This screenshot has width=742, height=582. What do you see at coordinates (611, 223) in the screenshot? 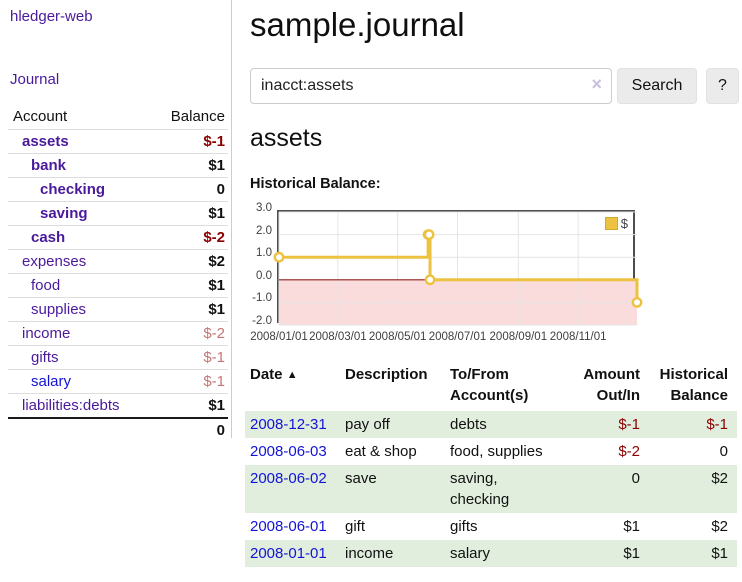
I see `legend-swatch-icon` at bounding box center [611, 223].